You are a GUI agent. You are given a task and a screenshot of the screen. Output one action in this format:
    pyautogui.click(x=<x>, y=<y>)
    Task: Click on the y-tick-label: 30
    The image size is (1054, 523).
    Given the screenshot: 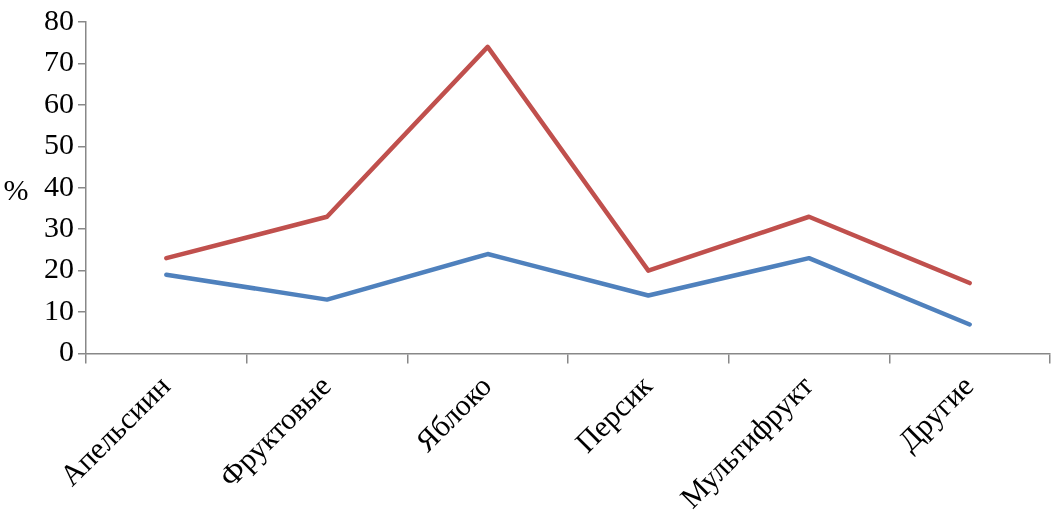 What is the action you would take?
    pyautogui.click(x=59, y=227)
    